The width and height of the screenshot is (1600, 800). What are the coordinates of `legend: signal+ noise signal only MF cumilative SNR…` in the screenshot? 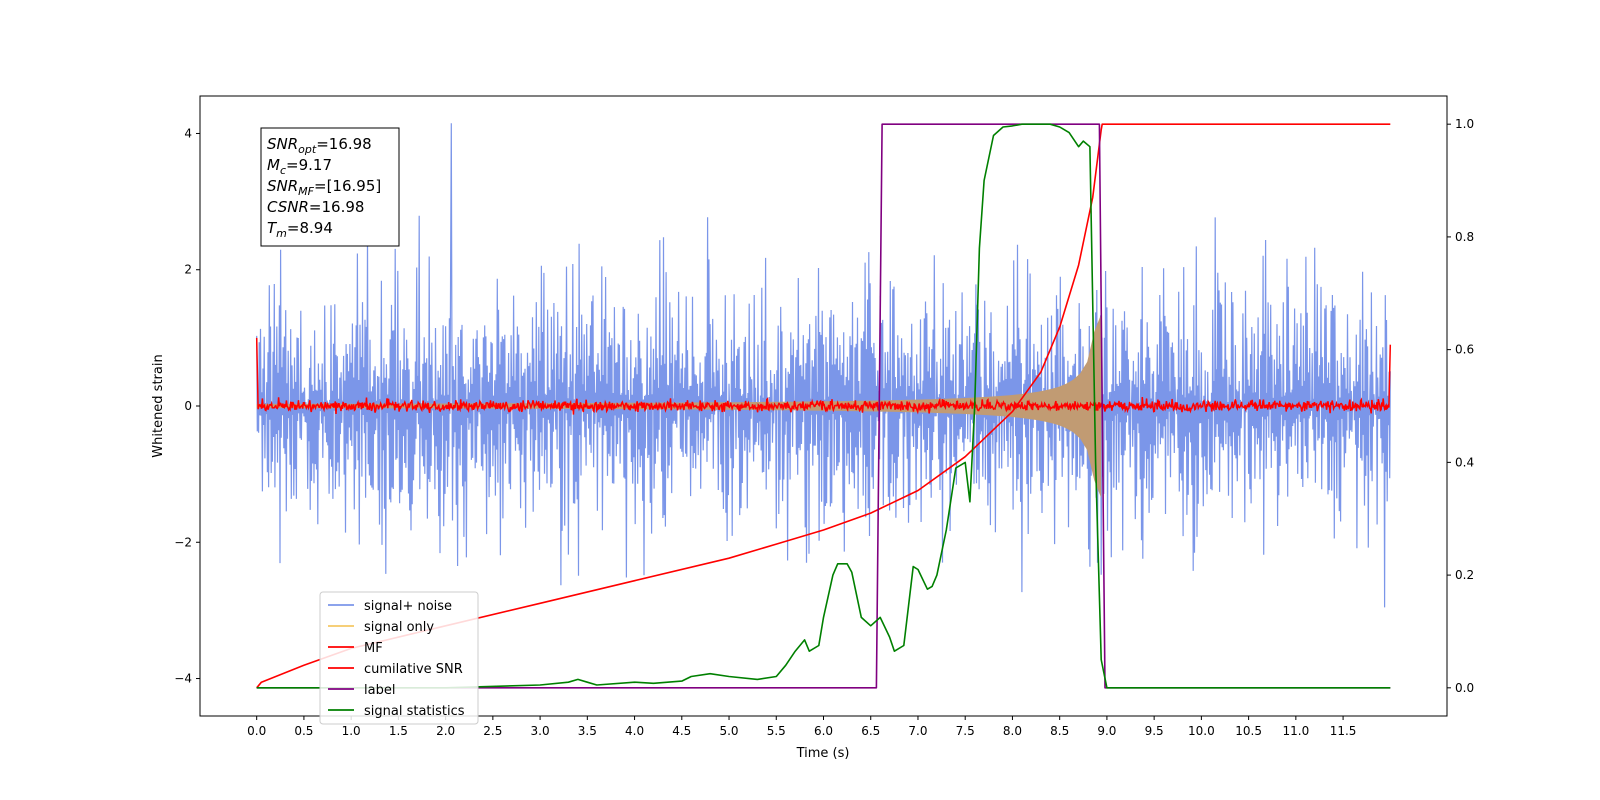 It's located at (399, 658).